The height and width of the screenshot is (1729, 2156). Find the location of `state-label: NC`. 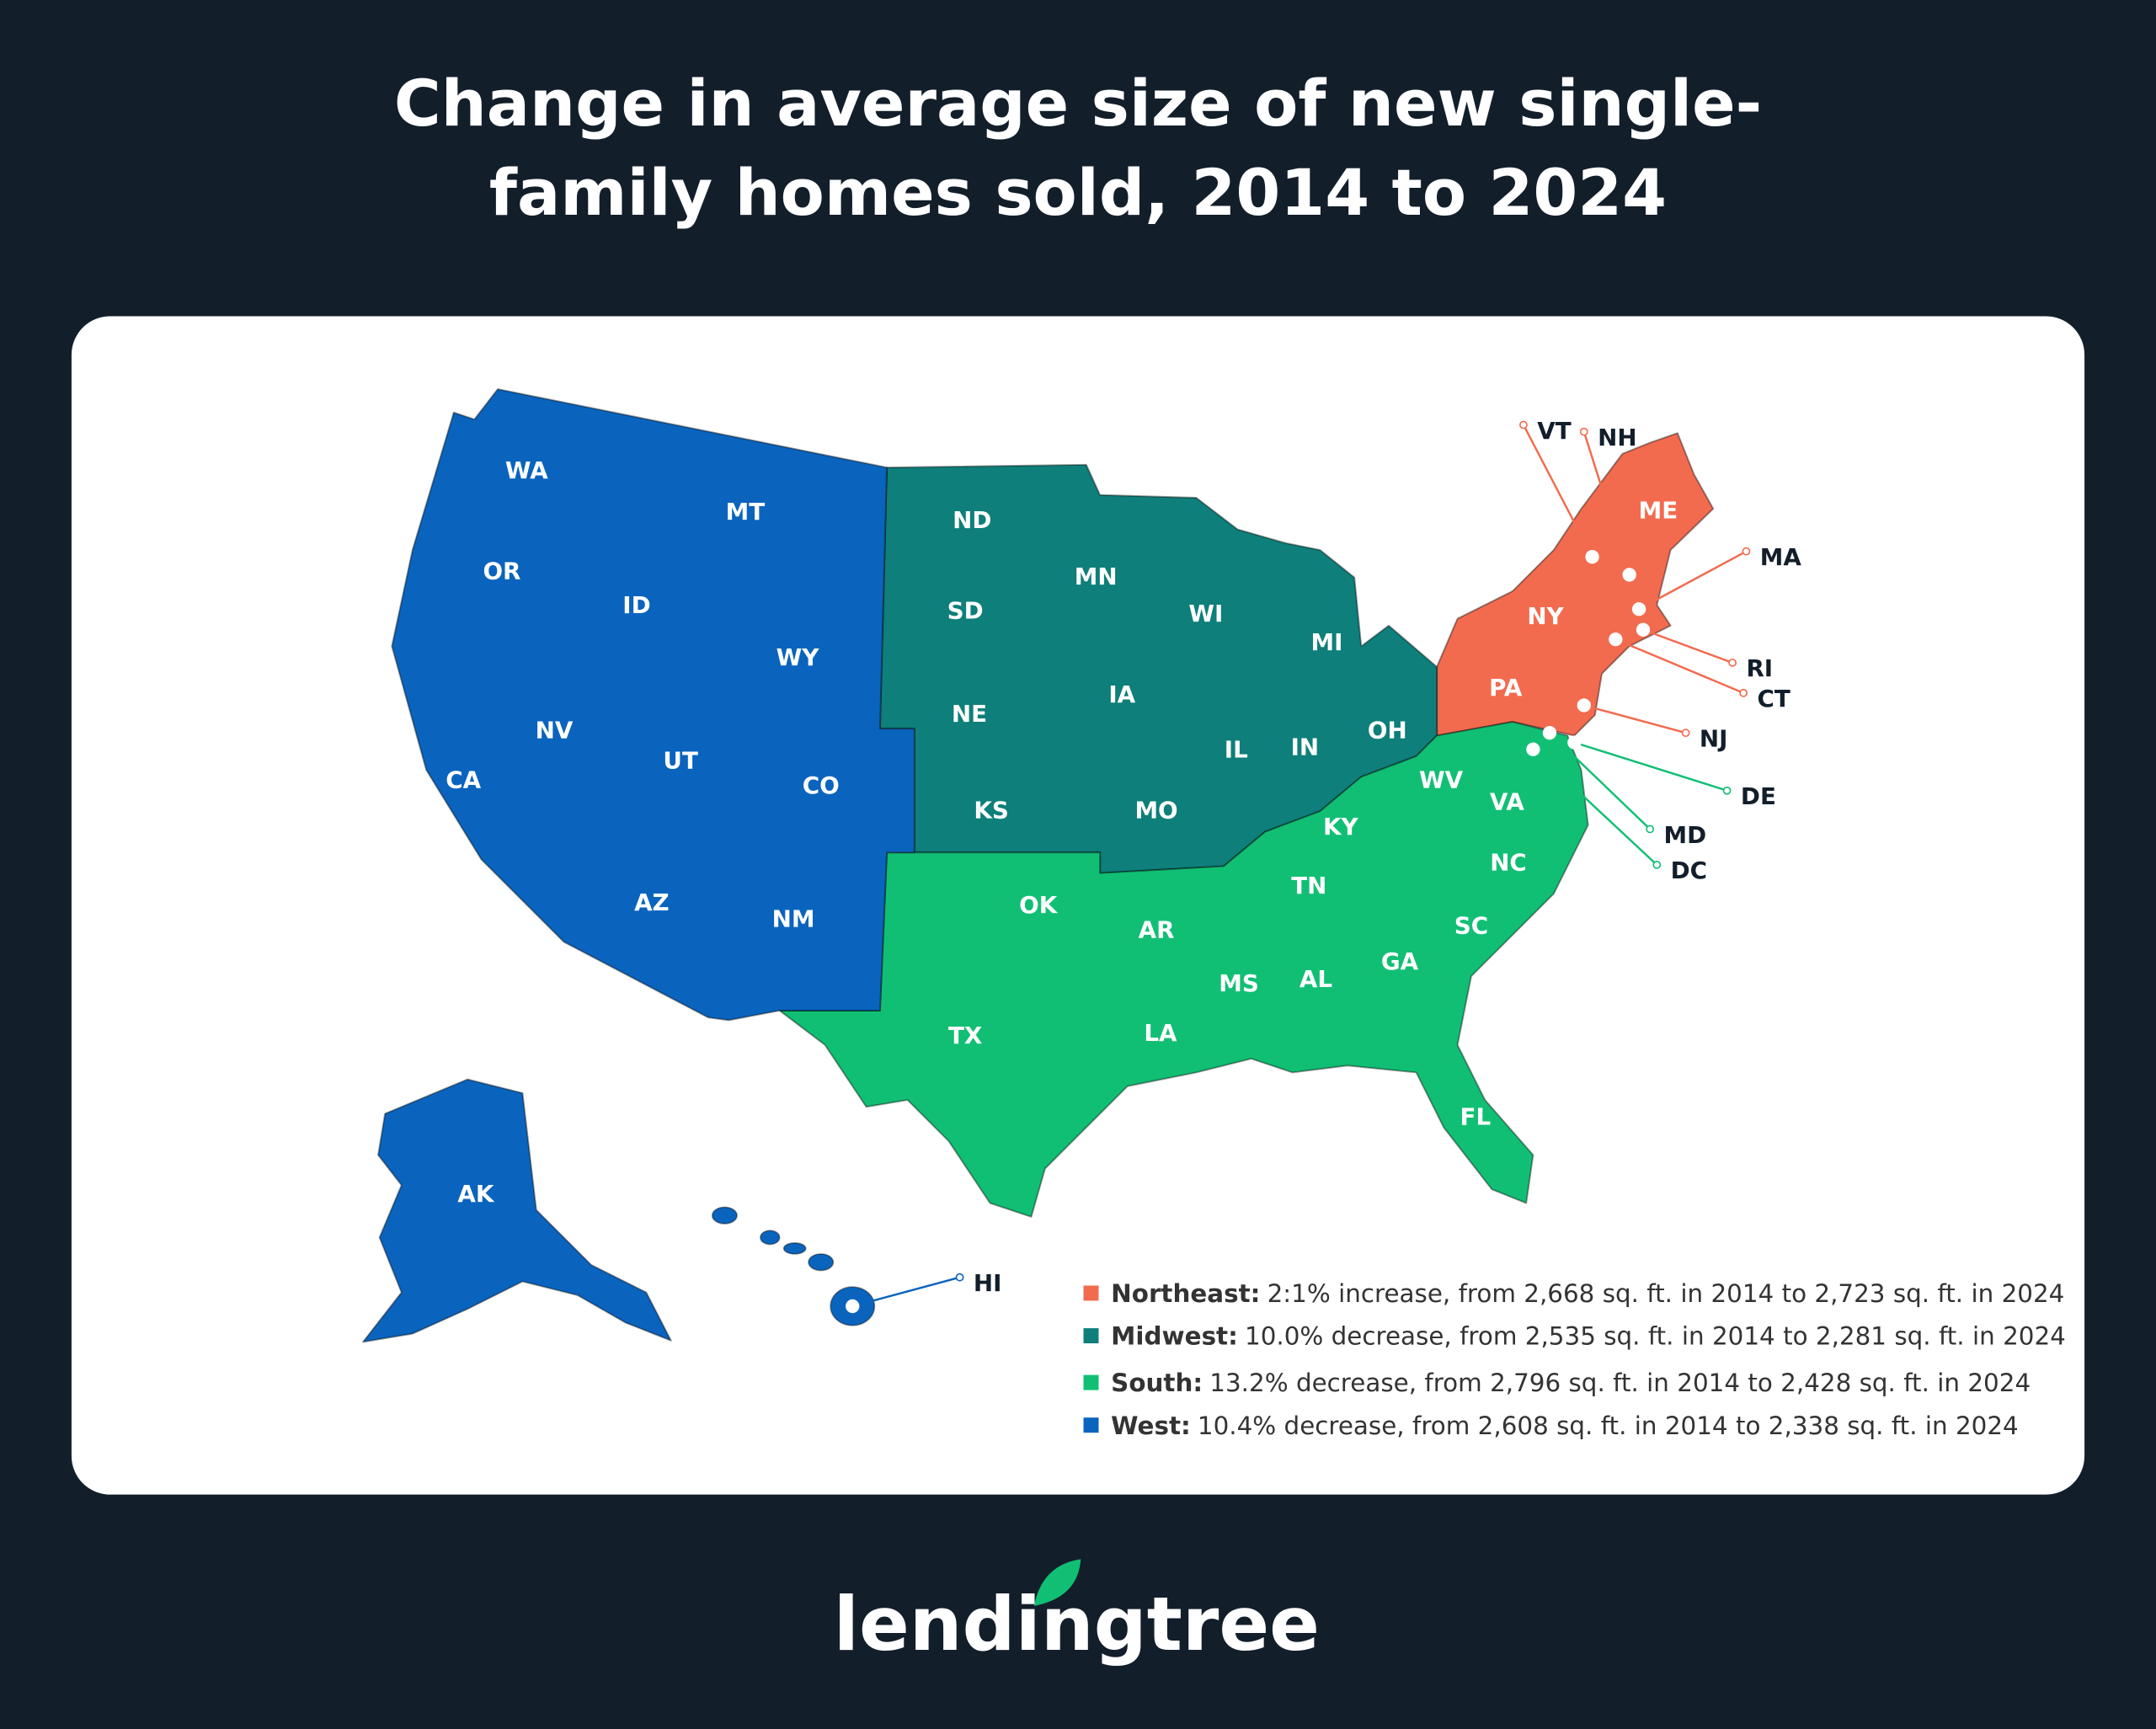

state-label: NC is located at coordinates (1508, 862).